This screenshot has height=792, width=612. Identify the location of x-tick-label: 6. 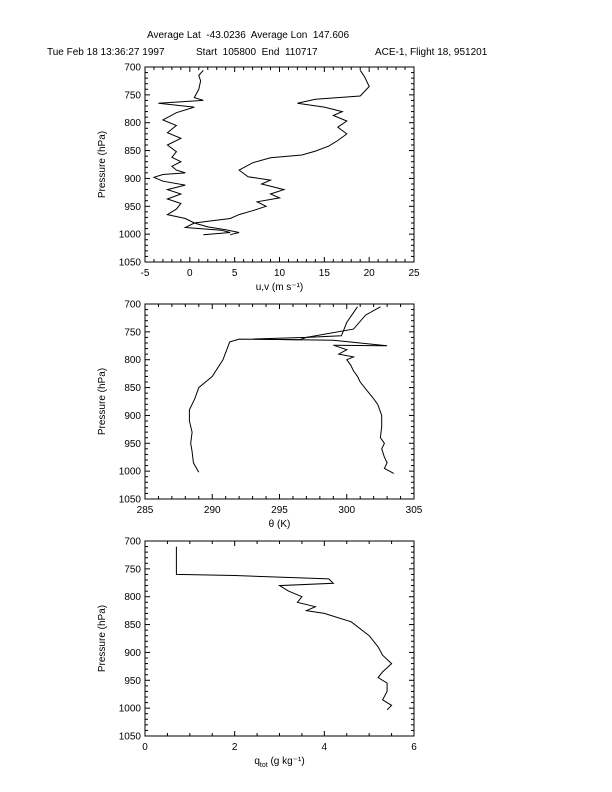
(414, 747).